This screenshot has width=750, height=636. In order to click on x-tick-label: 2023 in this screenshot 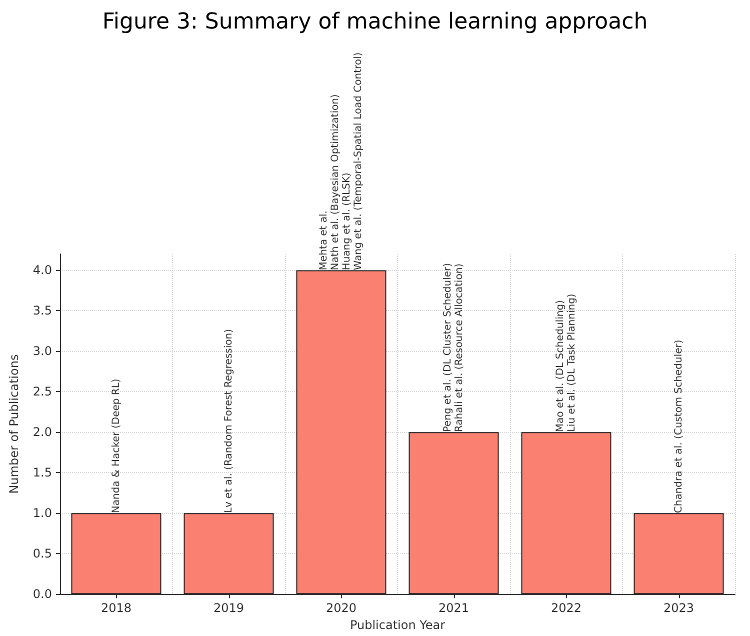, I will do `click(678, 608)`.